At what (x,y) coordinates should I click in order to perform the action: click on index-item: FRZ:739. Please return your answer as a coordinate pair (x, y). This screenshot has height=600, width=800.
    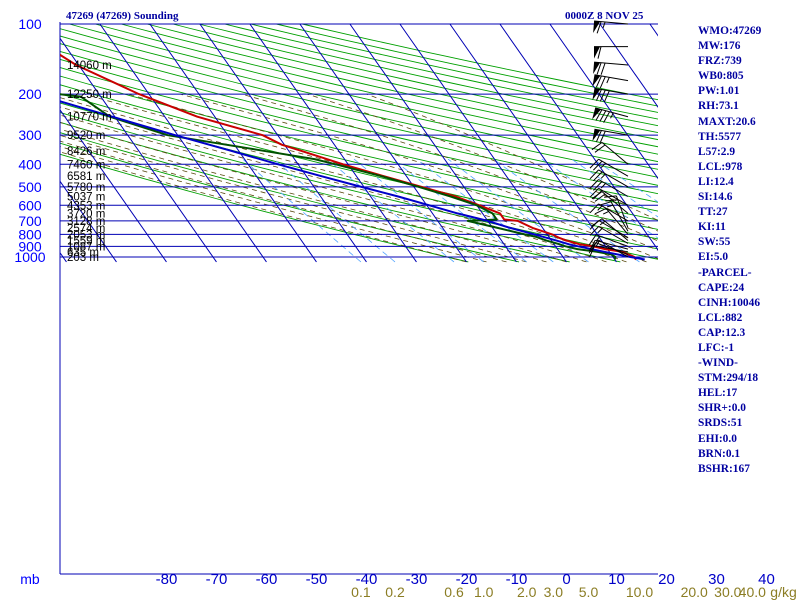
    Looking at the image, I should click on (720, 61).